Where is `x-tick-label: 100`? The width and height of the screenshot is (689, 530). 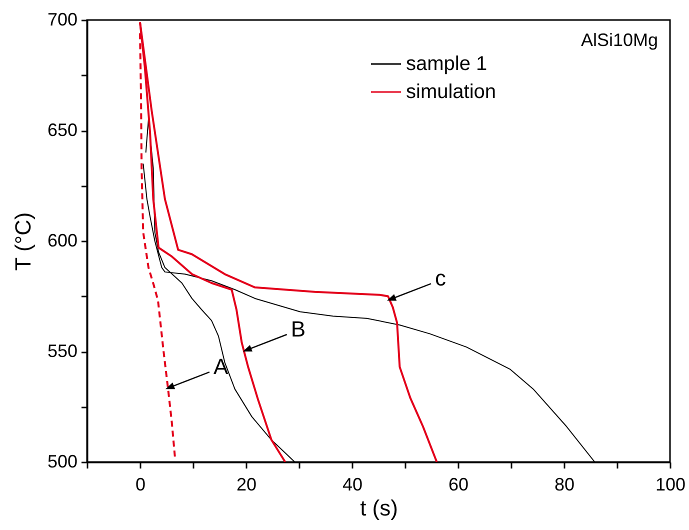
x-tick-label: 100 is located at coordinates (670, 484).